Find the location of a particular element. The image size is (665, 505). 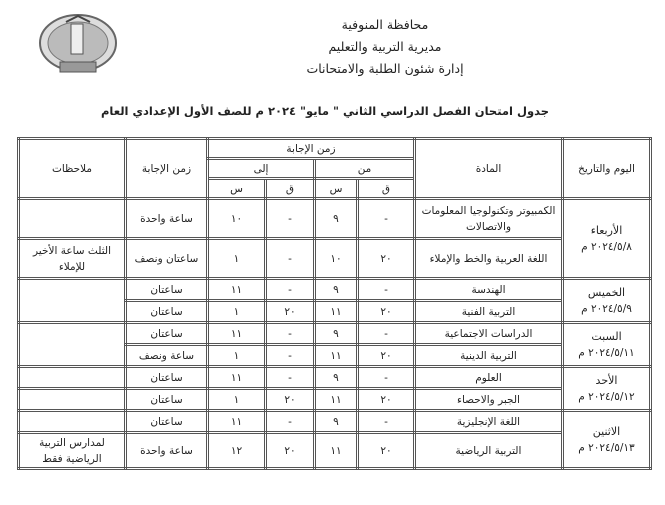

governorate: محافظة المنوفية is located at coordinates (385, 24).